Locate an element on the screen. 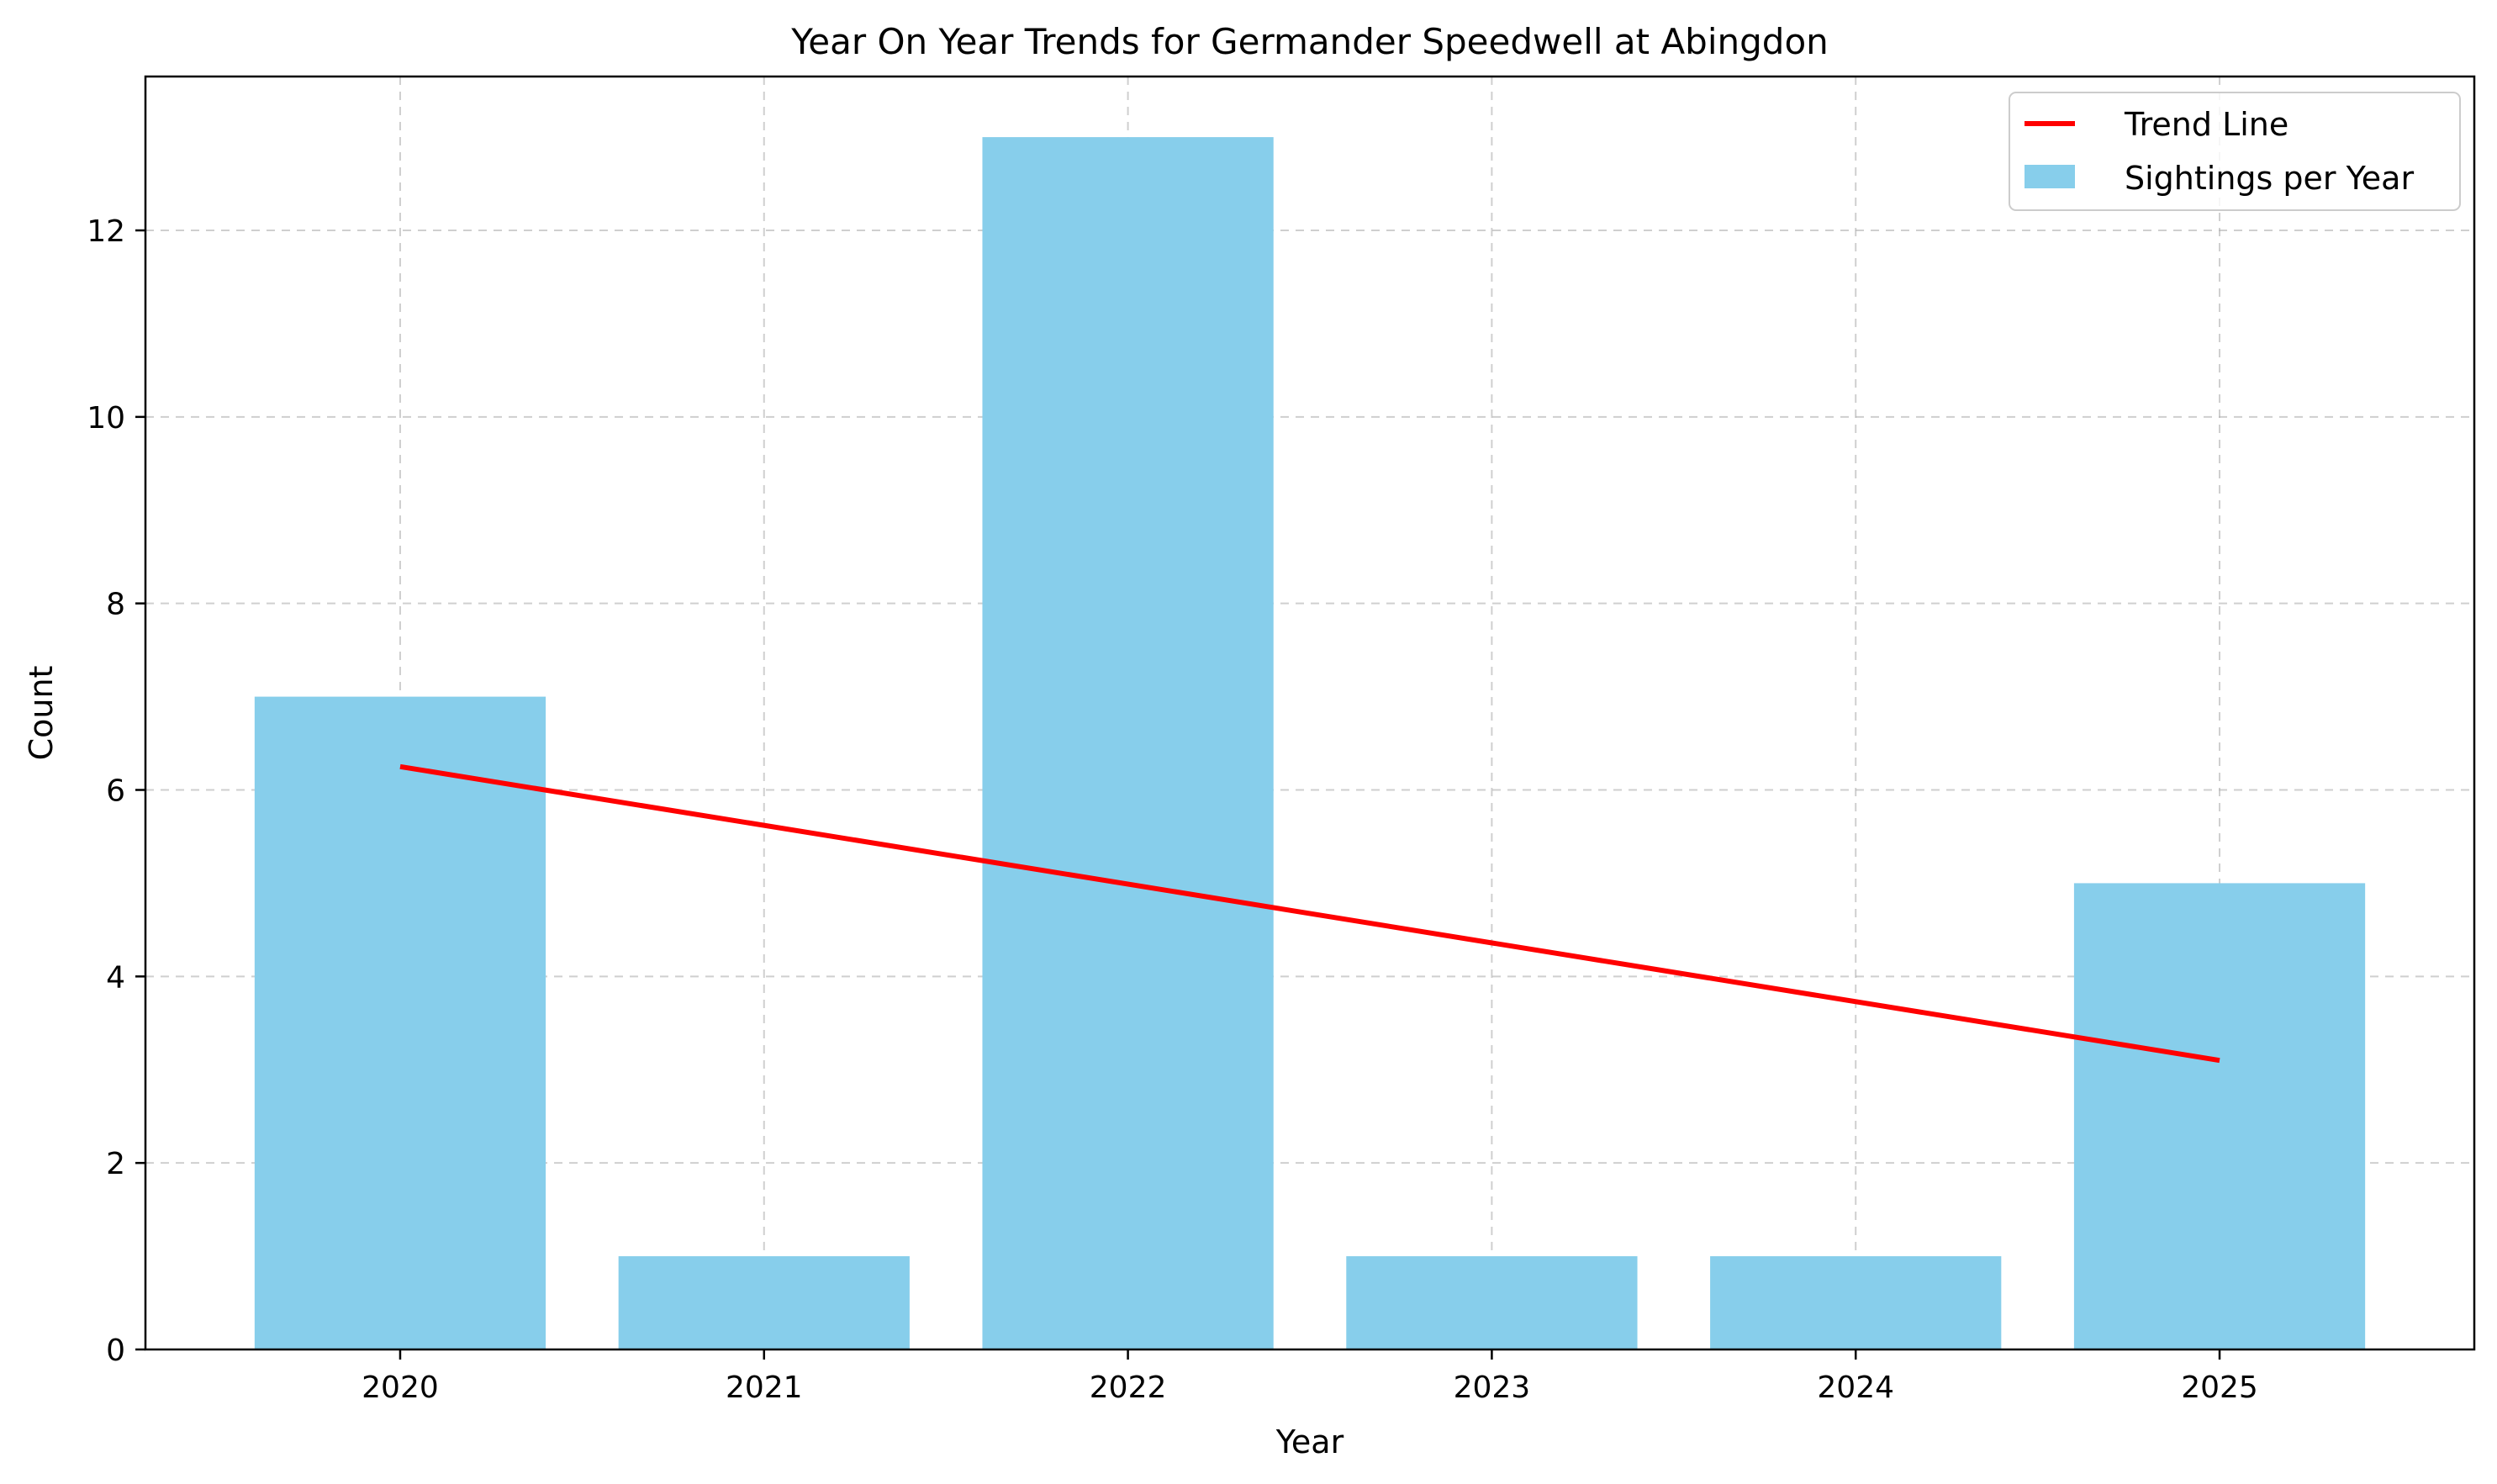 This screenshot has height=1484, width=2497. bar-2025 is located at coordinates (2219, 1116).